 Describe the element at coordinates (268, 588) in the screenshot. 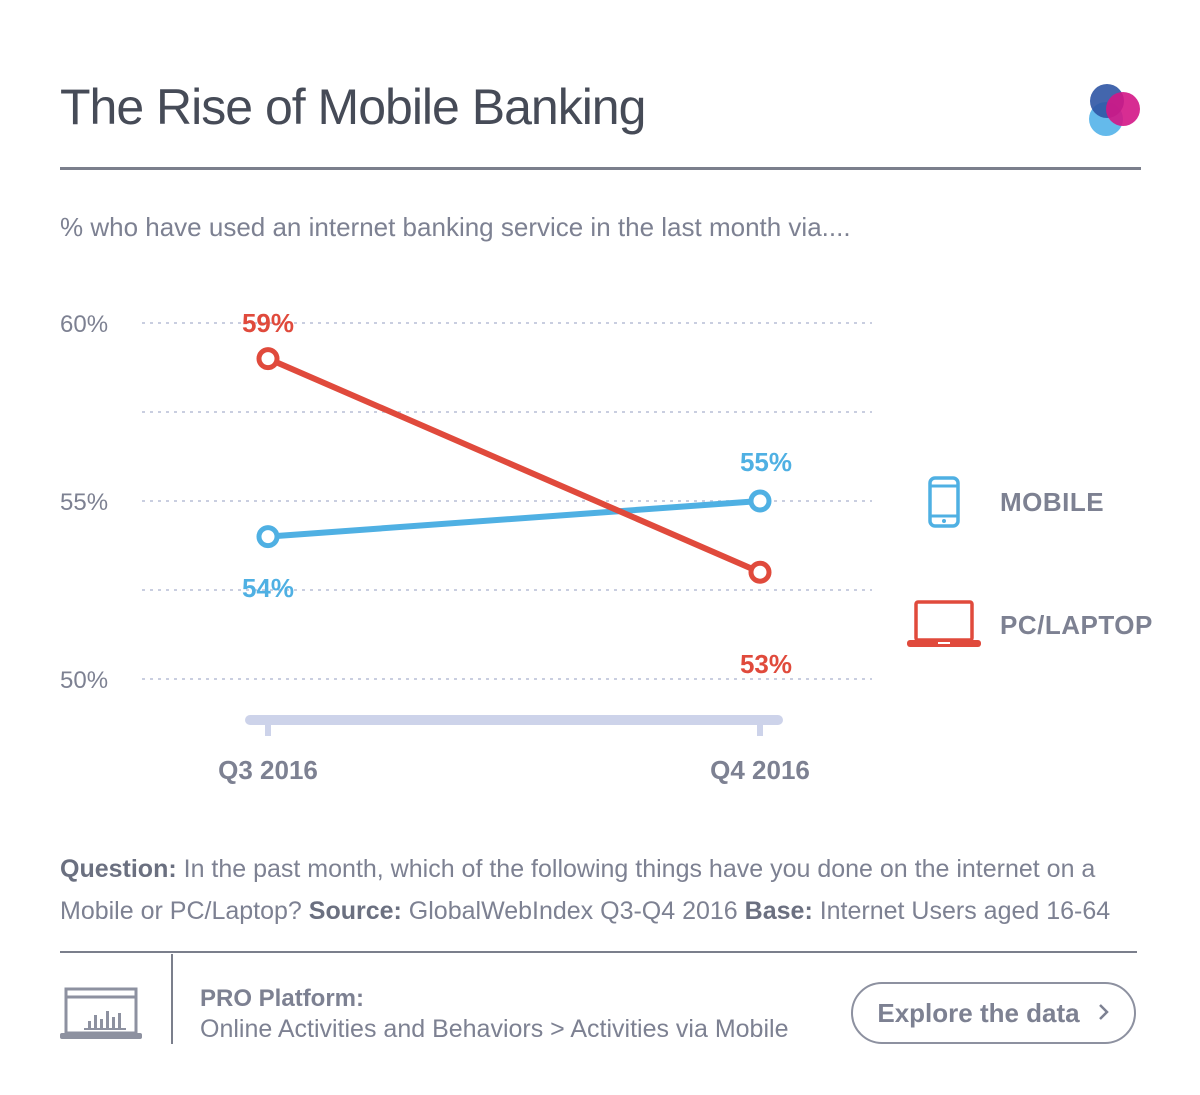

I see `data-label-mobile: 54%` at that location.